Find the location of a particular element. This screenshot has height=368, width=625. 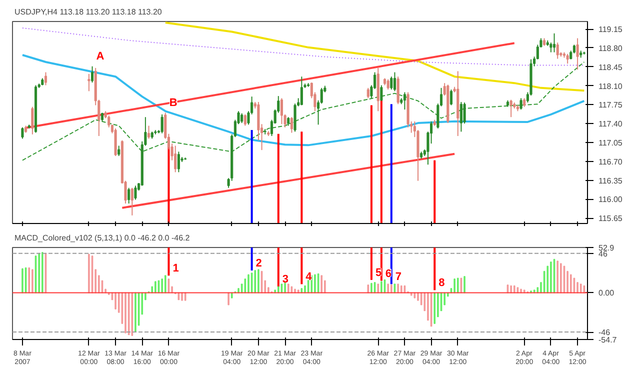

y-tick-label: -46 is located at coordinates (604, 333).